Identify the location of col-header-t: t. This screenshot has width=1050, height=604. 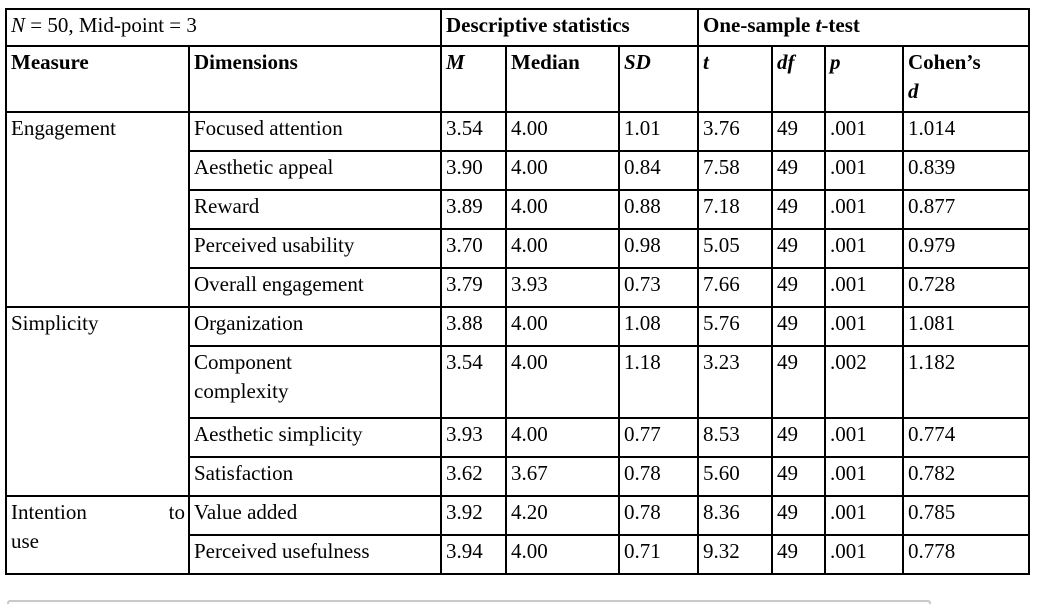
(735, 79).